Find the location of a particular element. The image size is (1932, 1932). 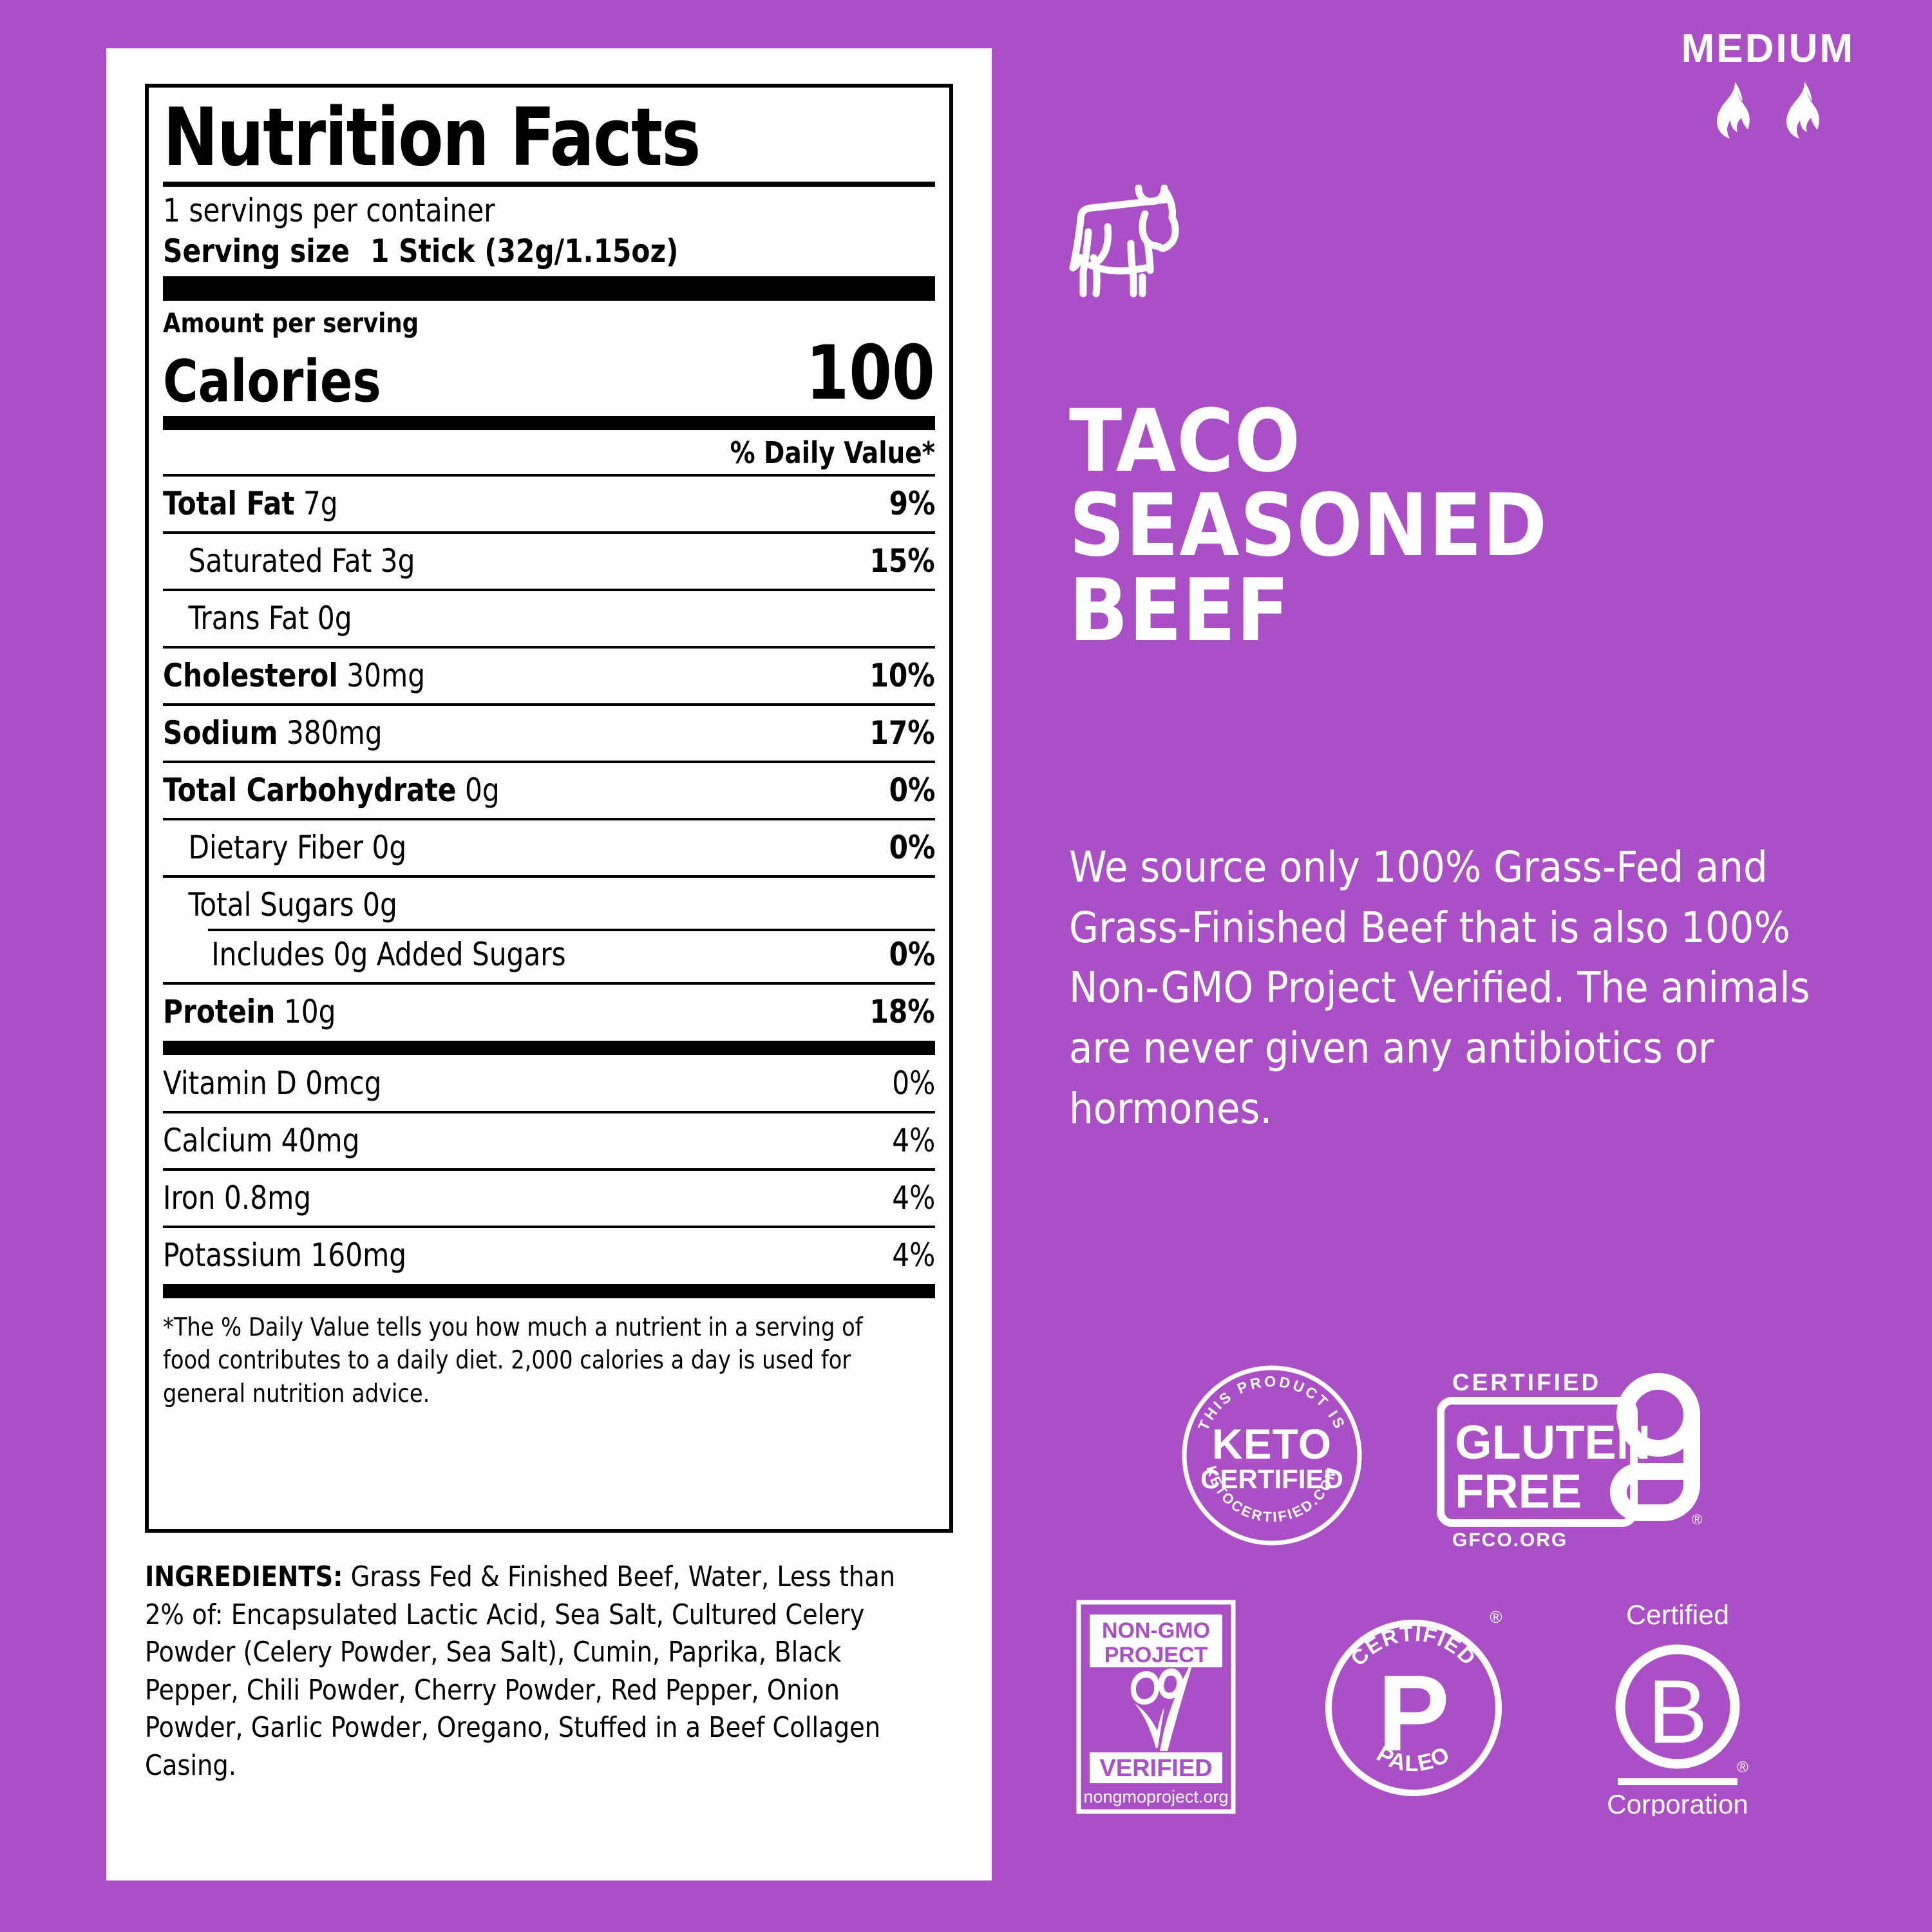

nutrient-row: Total Carbohydrate 0g 0% is located at coordinates (549, 790).